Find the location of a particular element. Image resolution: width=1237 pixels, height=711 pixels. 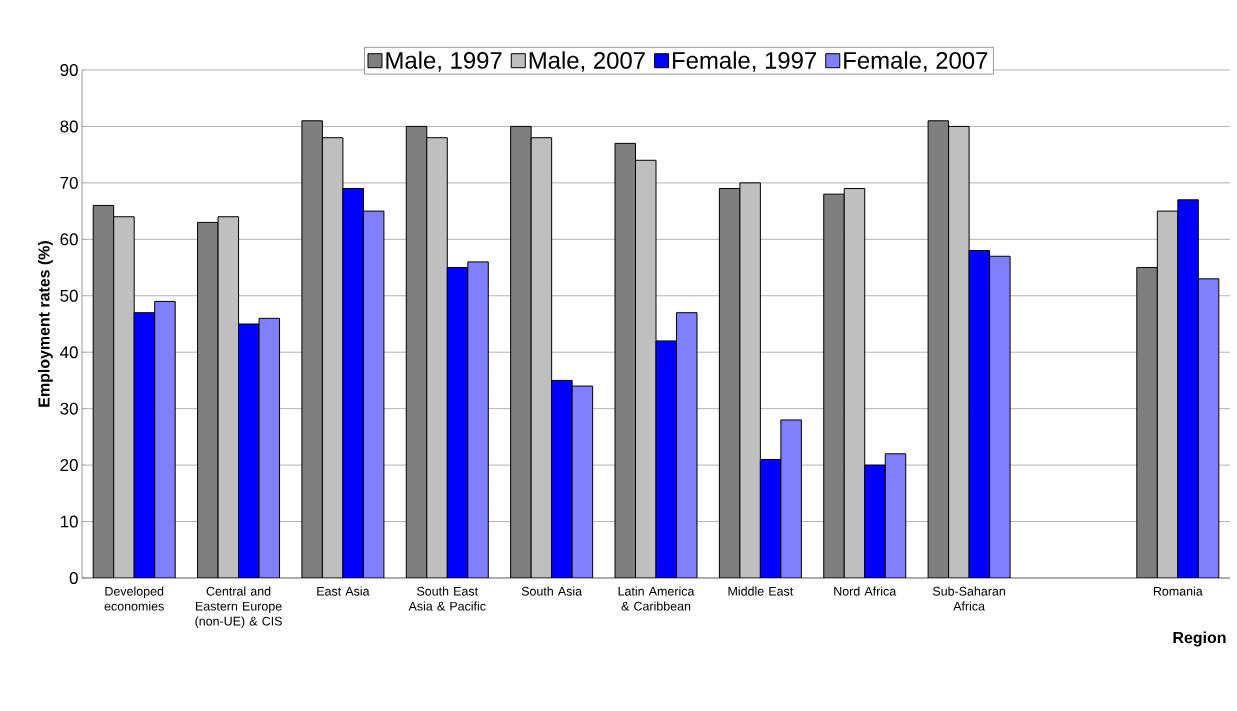

x-axis-title: Region is located at coordinates (1199, 639).